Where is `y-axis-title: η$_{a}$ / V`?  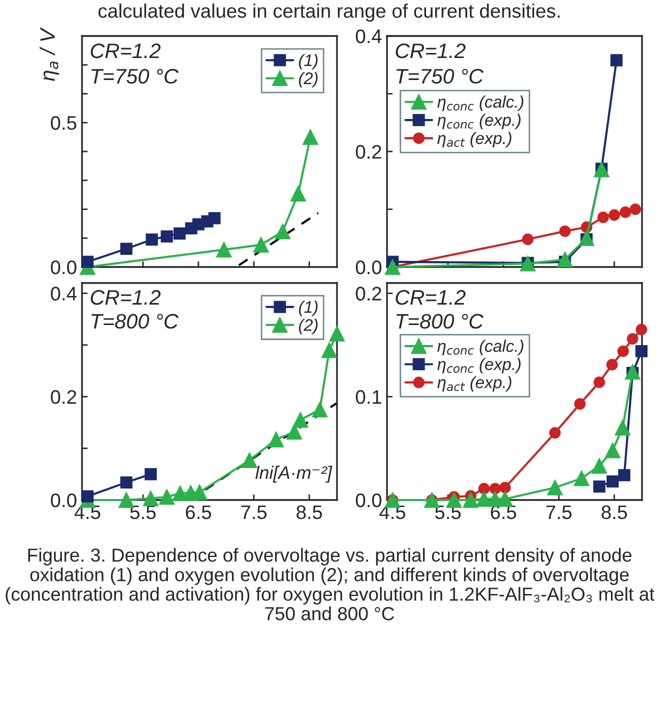 y-axis-title: η$_{a}$ / V is located at coordinates (50, 54).